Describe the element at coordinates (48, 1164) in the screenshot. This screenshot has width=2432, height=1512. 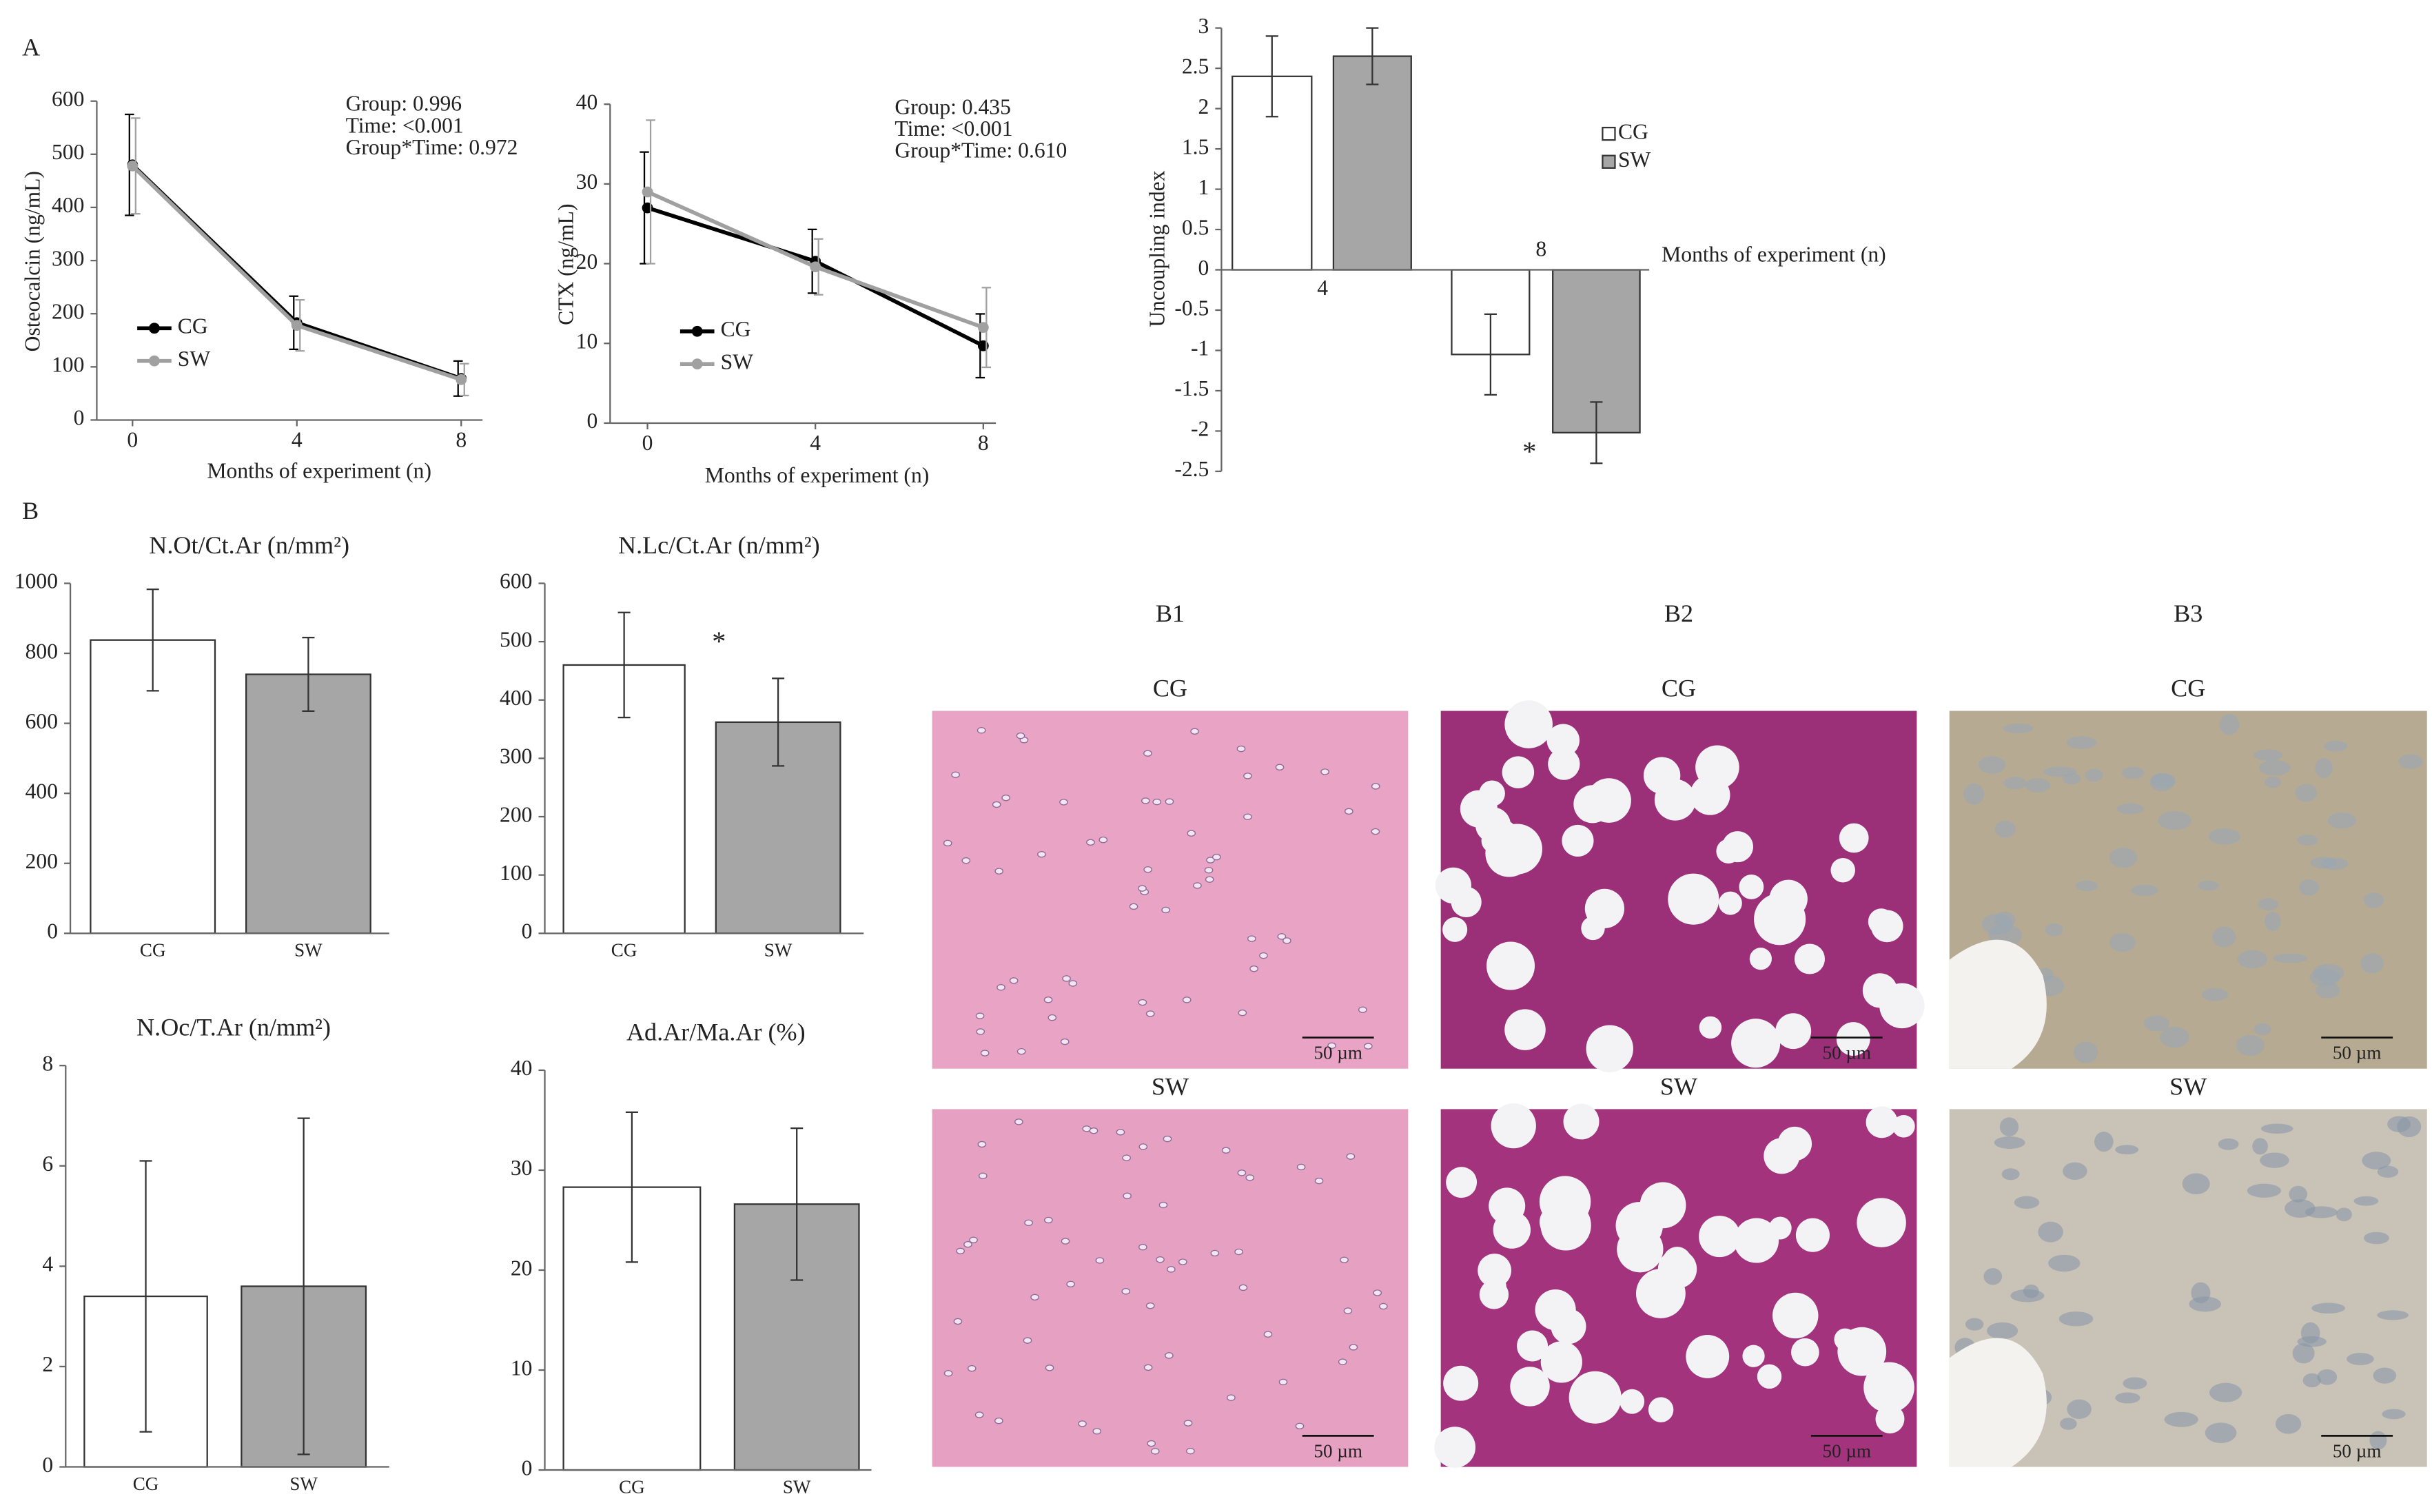
I see `y-tick-label: 6` at that location.